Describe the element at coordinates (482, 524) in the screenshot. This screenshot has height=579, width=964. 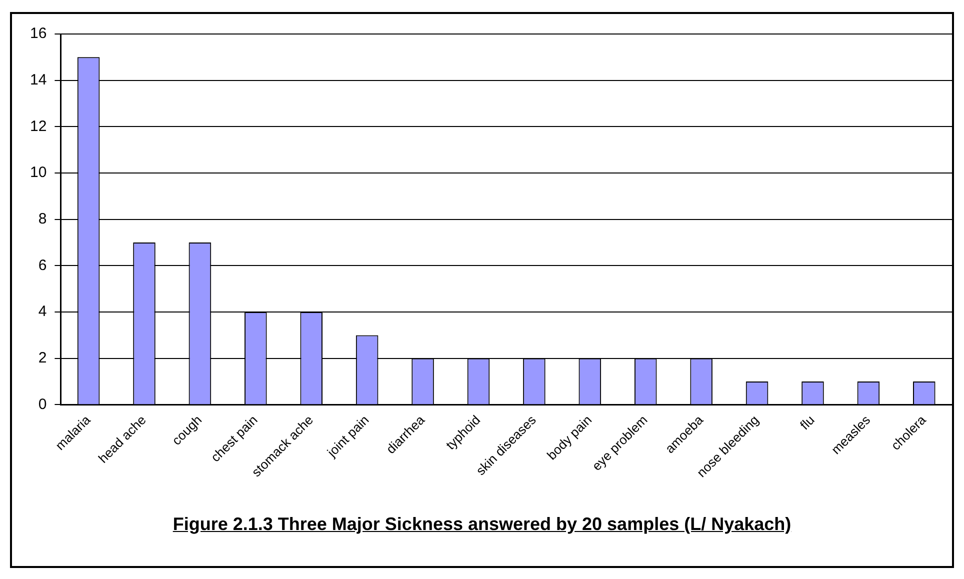
I see `text: Figure 2.1.3 Three Major Sickness answered by 20 samples (L/ Nyakach)` at that location.